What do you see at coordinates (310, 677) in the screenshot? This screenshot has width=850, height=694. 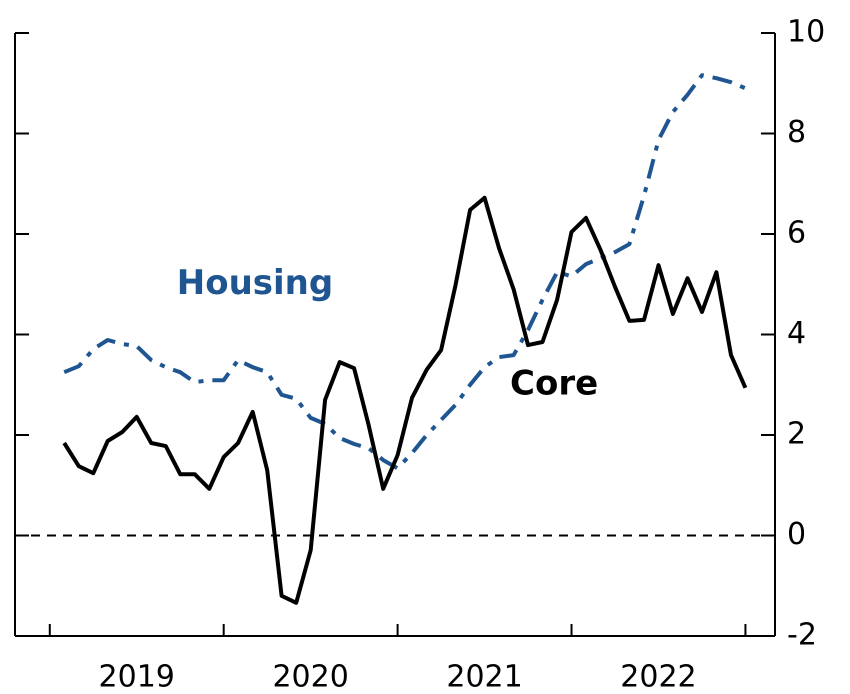 I see `x-tick-label: 2020` at bounding box center [310, 677].